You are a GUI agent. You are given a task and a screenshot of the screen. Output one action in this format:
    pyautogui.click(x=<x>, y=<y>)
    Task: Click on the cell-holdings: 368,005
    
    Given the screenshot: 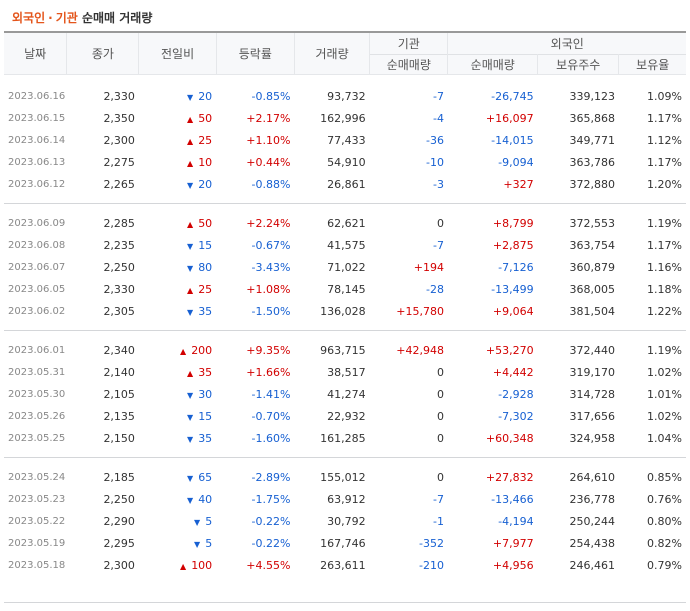 What is the action you would take?
    pyautogui.click(x=592, y=289)
    